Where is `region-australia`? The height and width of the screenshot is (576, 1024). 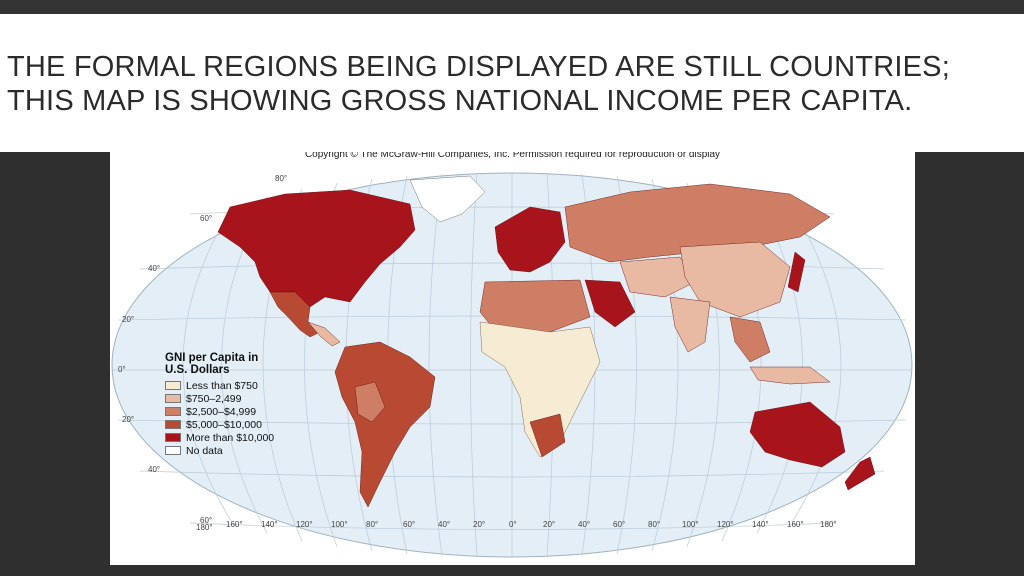 region-australia is located at coordinates (797, 434).